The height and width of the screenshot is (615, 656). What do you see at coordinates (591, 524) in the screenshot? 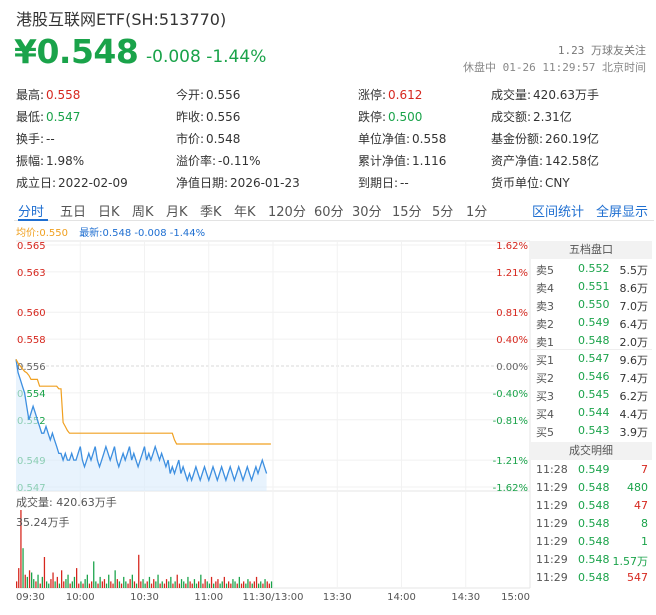
I see `trade-row: 11:29 0.548 8` at bounding box center [591, 524].